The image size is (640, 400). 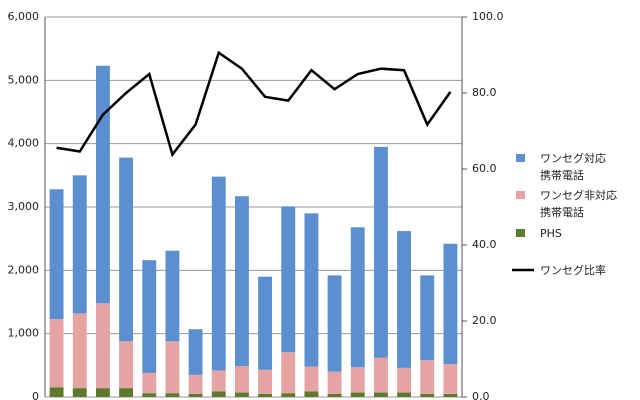 What do you see at coordinates (24, 79) in the screenshot?
I see `y-tick-label: 5,000` at bounding box center [24, 79].